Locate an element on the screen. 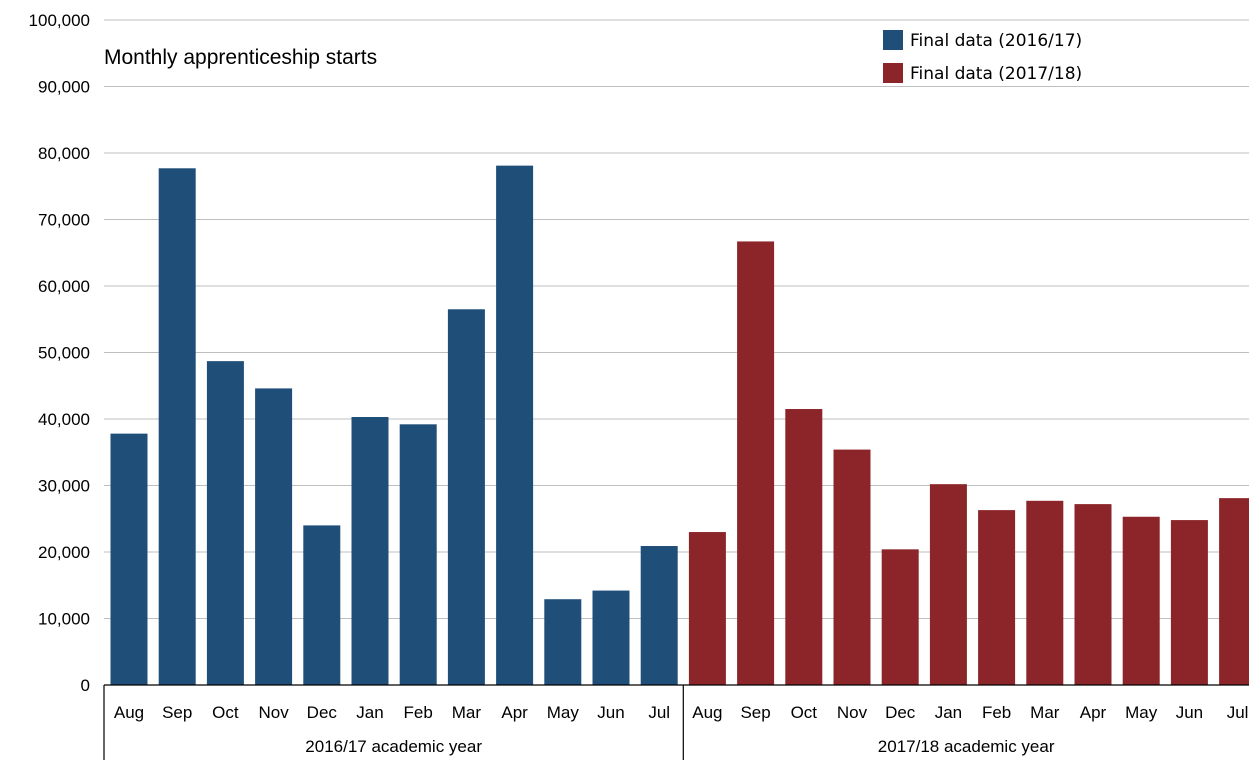  y-tick-label: 10,000 is located at coordinates (64, 619).